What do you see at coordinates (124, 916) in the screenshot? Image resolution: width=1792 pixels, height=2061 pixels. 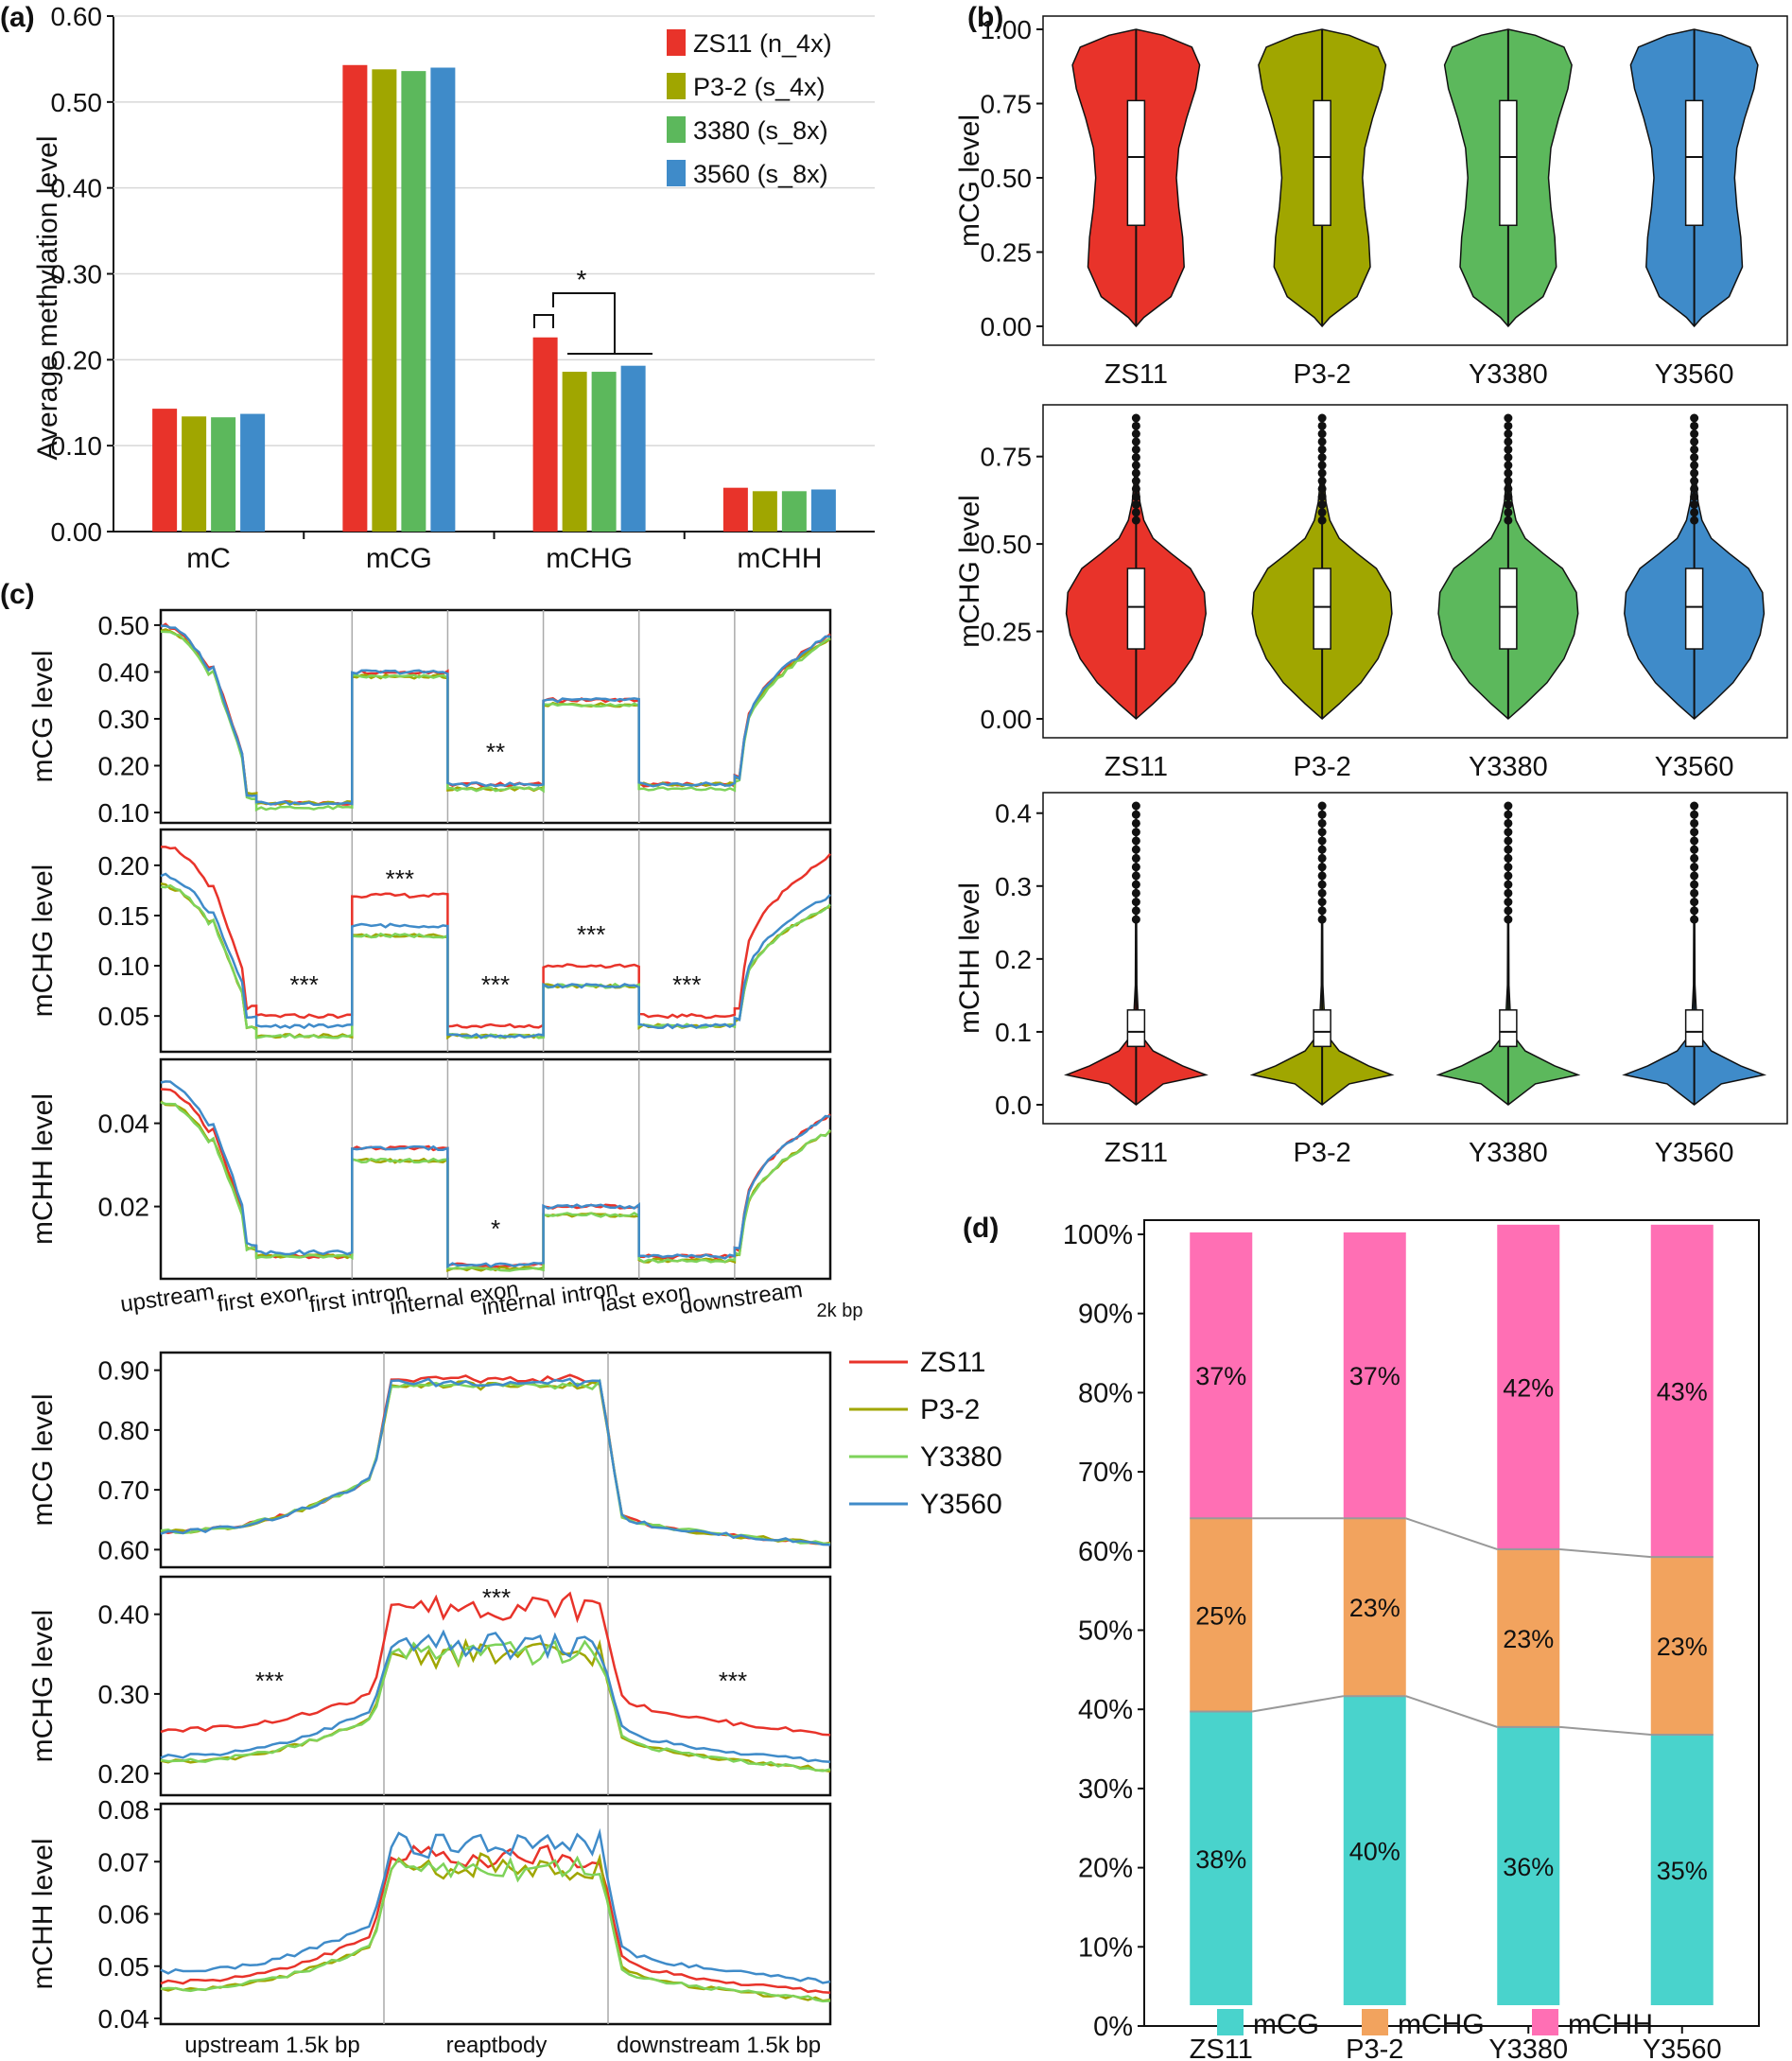 I see `line-ytick-label: 0.15` at bounding box center [124, 916].